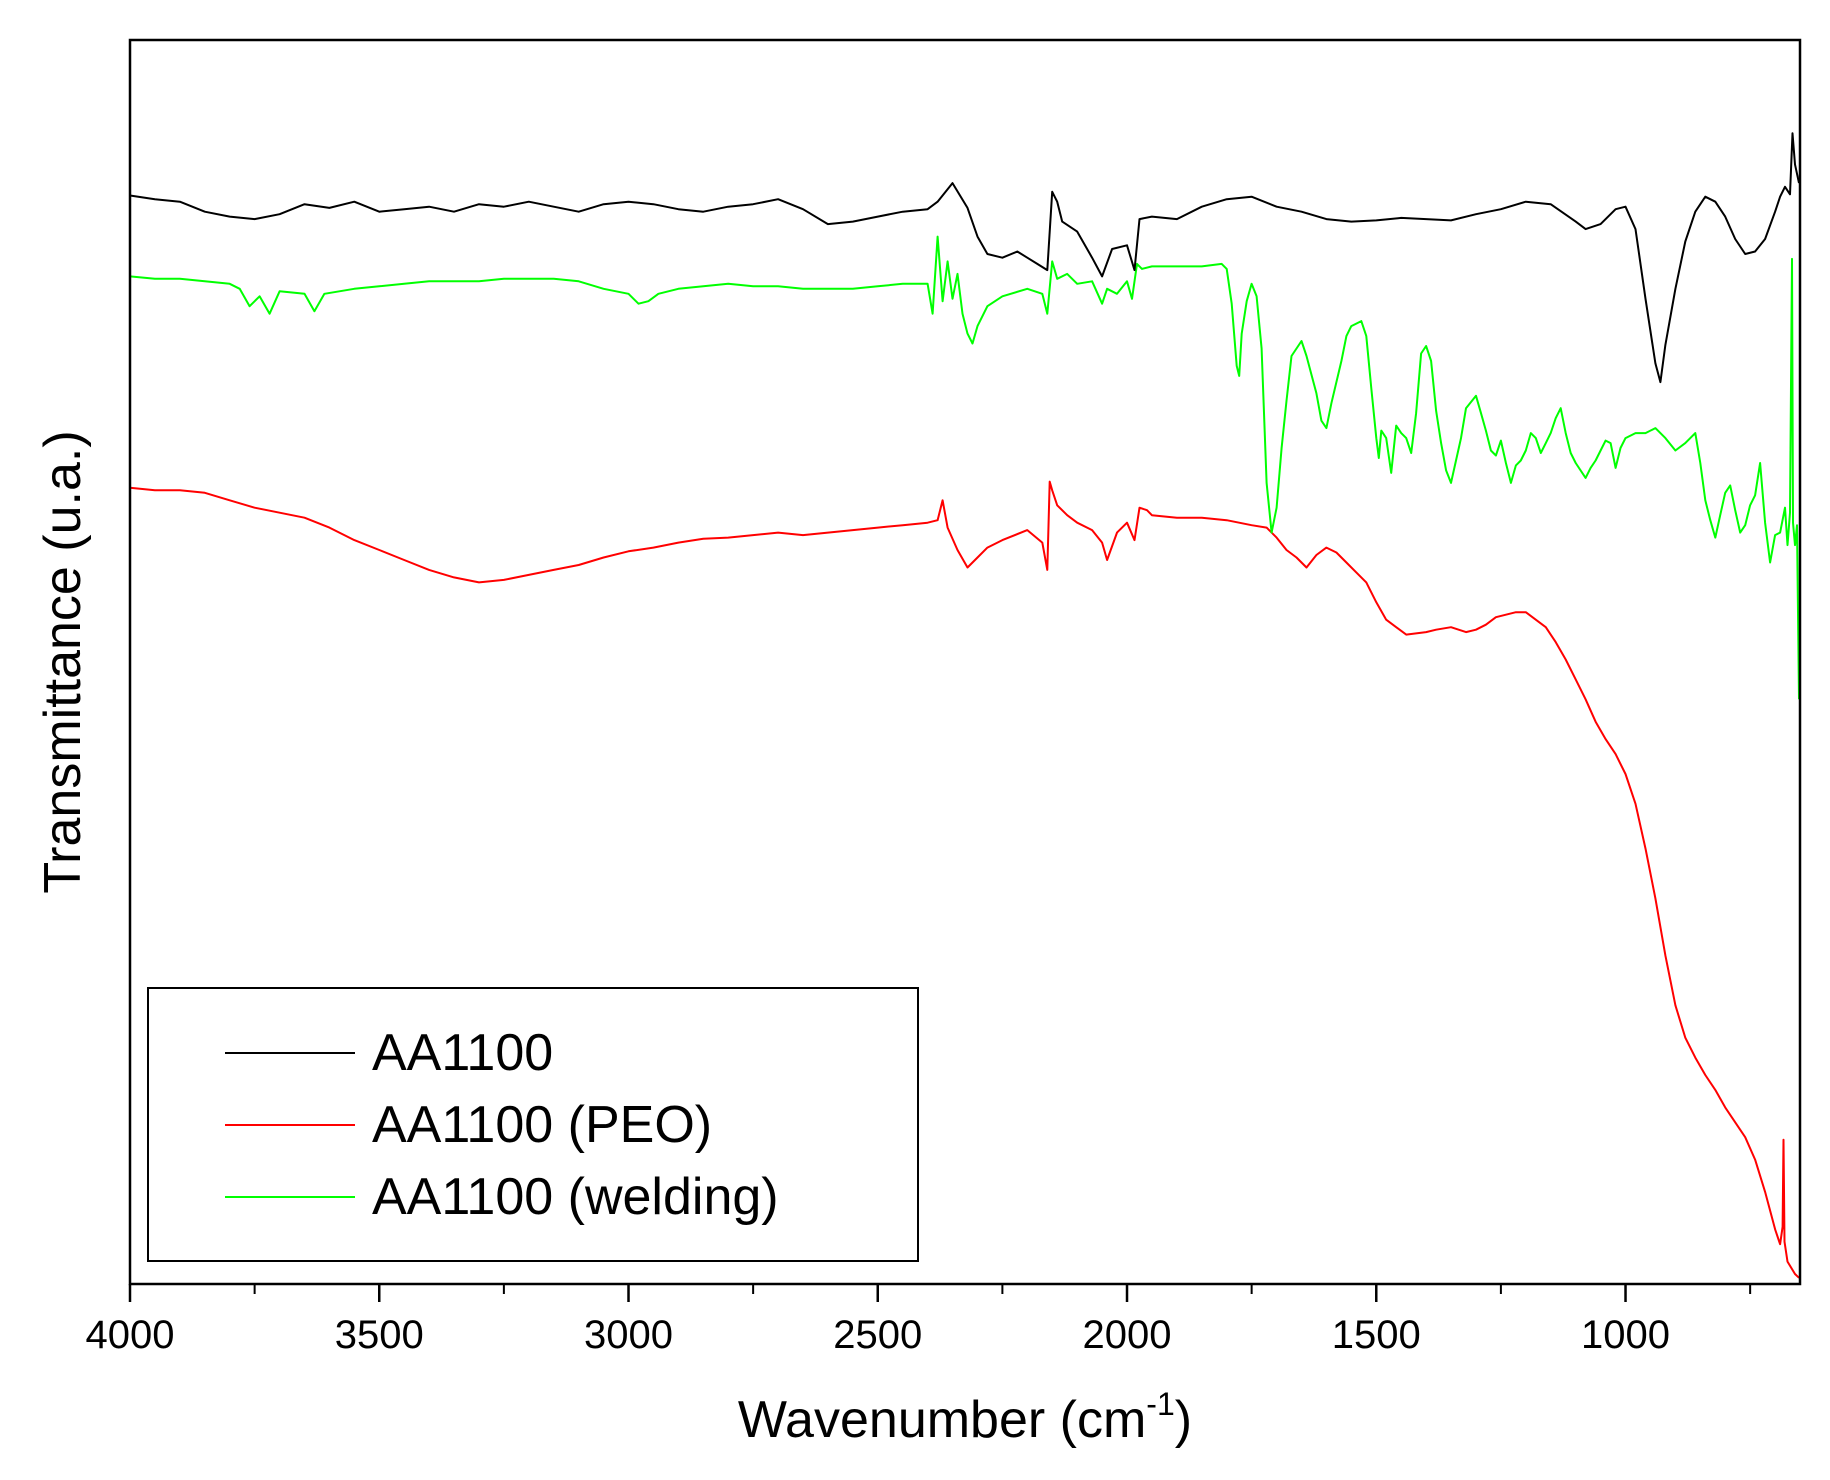  I want to click on x-axis-ticks: 4000 3500 3000 2500 2000 1500 1000, so click(919, 1320).